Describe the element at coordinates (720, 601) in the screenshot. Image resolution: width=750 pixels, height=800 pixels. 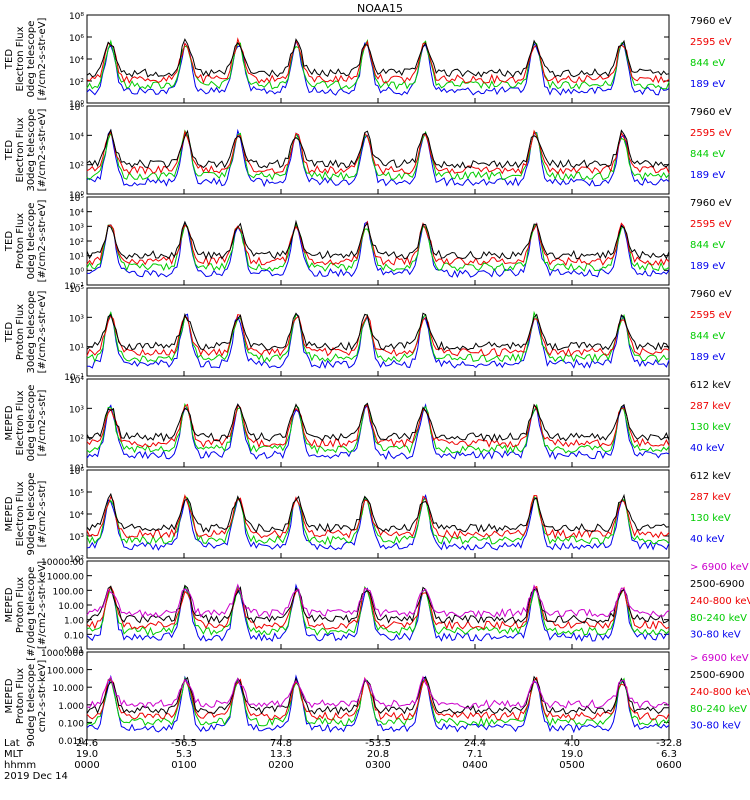
I see `legend-entry: 240-800 keV` at that location.